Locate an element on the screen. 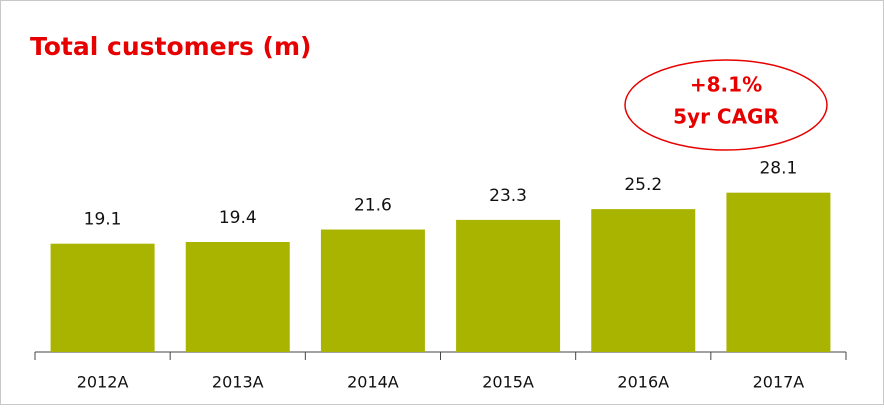  annotation: +8.1% is located at coordinates (726, 85).